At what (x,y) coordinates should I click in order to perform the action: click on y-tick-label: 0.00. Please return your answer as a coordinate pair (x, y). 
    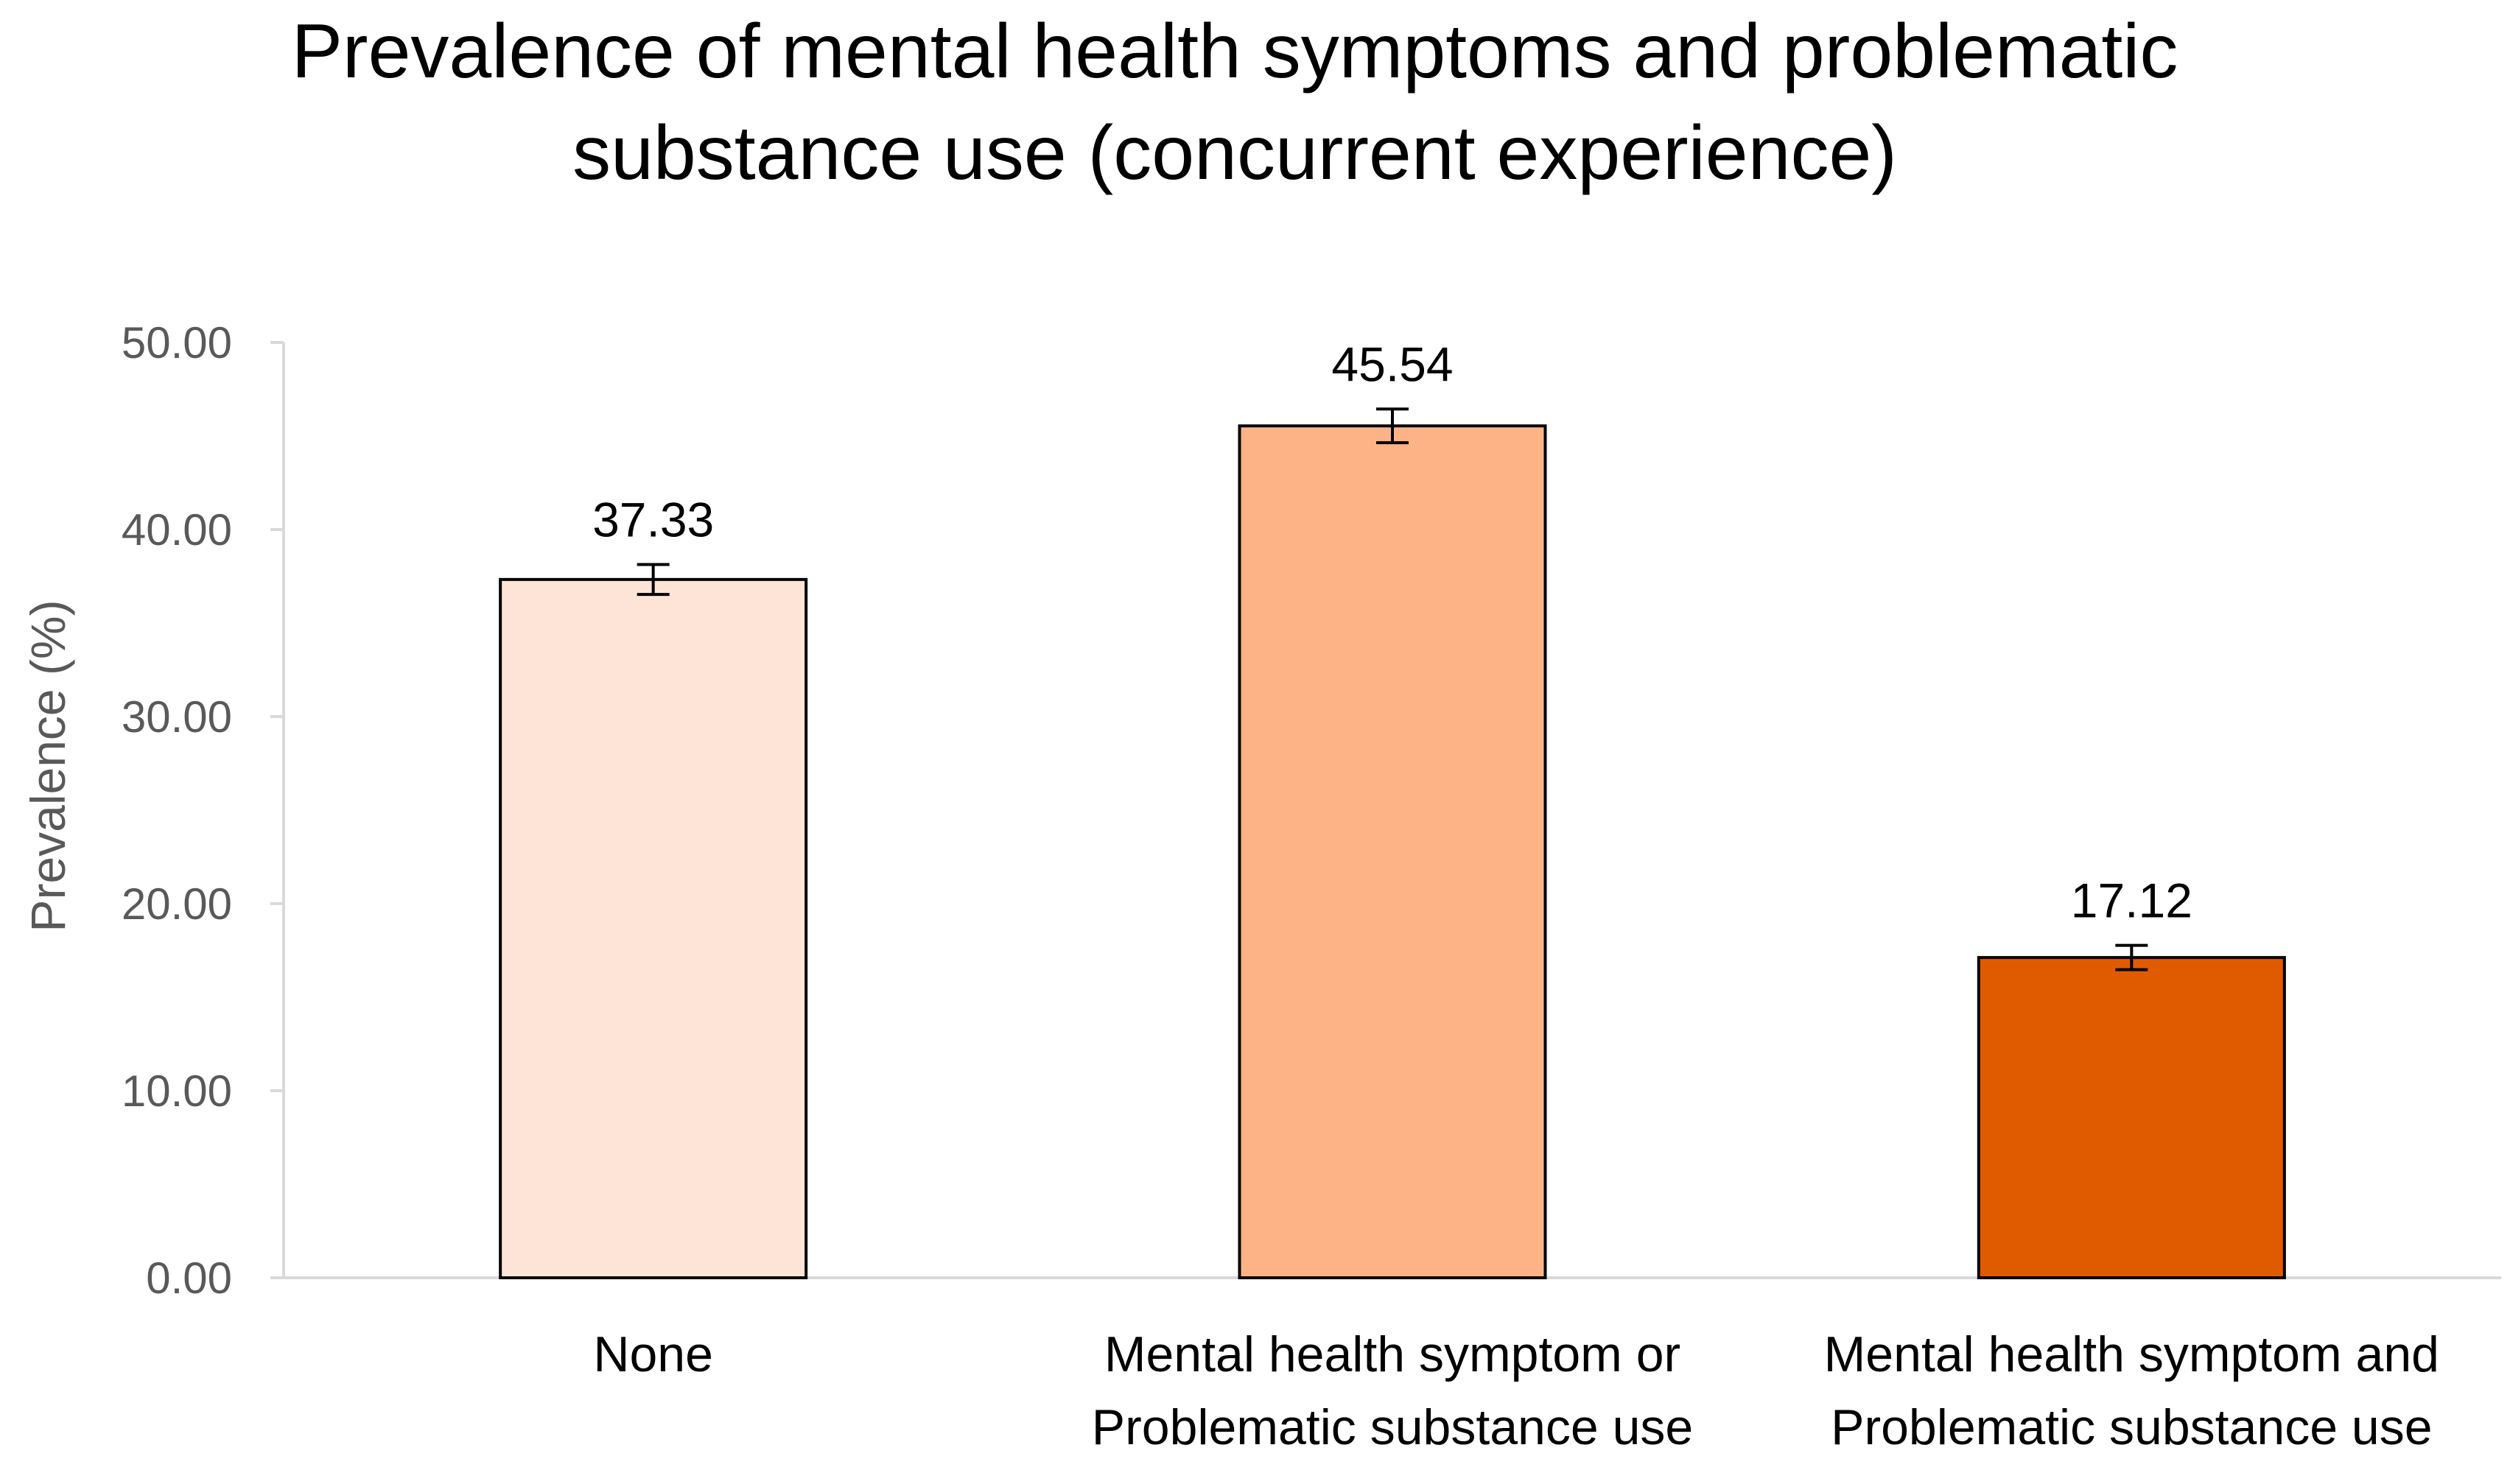
    Looking at the image, I should click on (189, 1278).